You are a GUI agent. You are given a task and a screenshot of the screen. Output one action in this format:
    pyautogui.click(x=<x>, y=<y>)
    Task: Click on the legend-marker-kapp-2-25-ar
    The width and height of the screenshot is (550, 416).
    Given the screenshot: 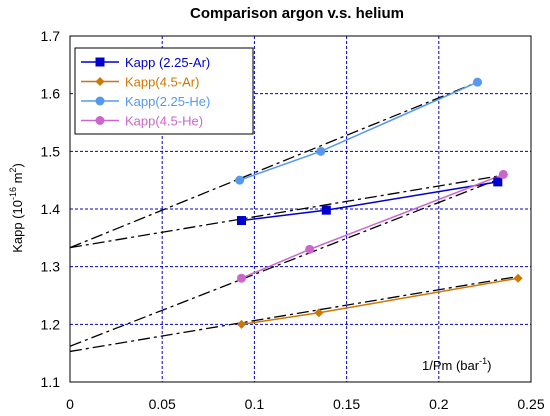 What is the action you would take?
    pyautogui.click(x=100, y=62)
    